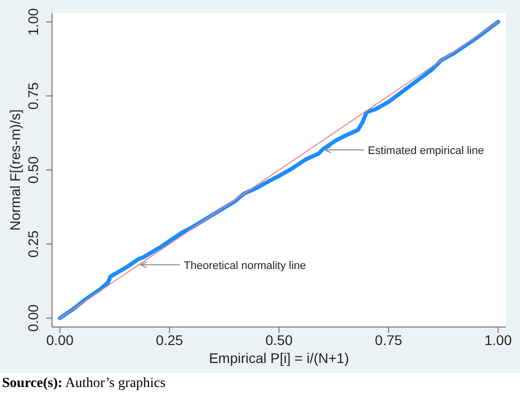  What do you see at coordinates (279, 358) in the screenshot?
I see `x-axis-title: Empirical P[i] = i/(N+1)` at bounding box center [279, 358].